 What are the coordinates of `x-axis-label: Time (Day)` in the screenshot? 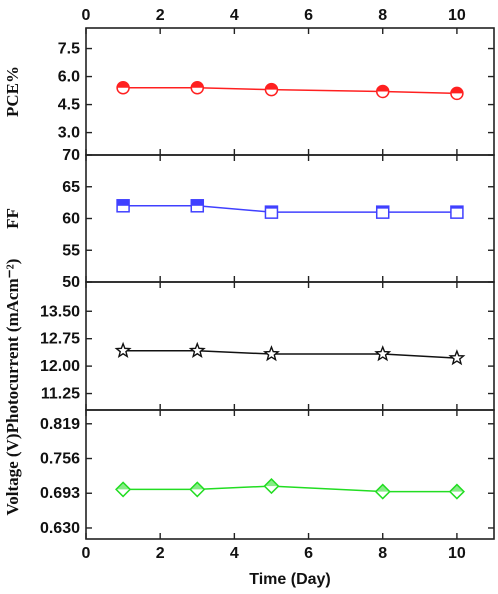 It's located at (290, 579).